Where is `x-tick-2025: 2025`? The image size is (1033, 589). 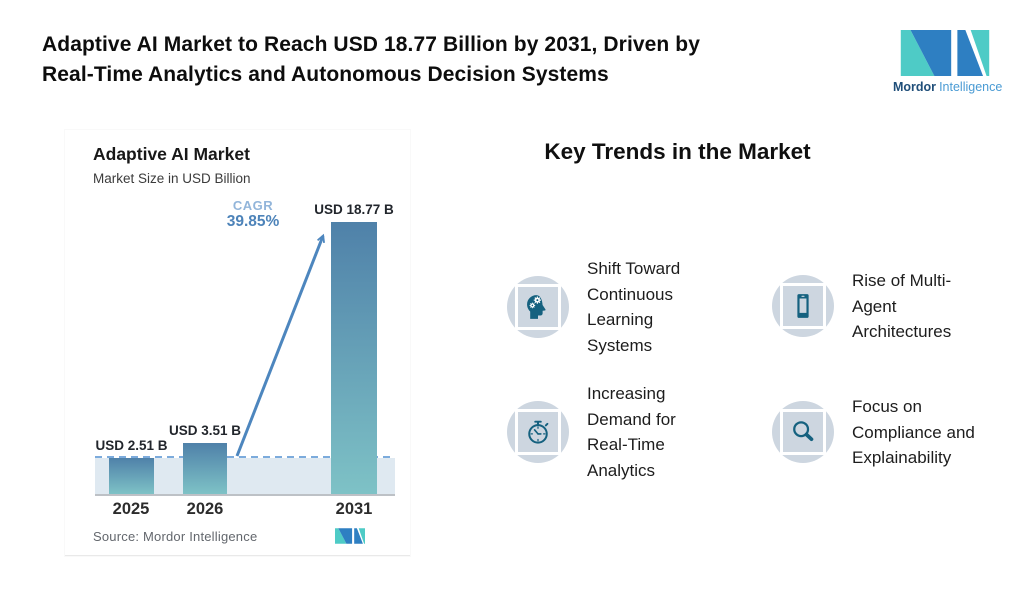
x-tick-2025: 2025 is located at coordinates (131, 509).